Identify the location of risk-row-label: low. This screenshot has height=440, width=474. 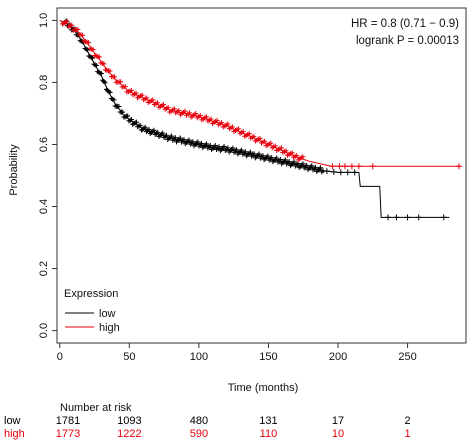
(12, 421).